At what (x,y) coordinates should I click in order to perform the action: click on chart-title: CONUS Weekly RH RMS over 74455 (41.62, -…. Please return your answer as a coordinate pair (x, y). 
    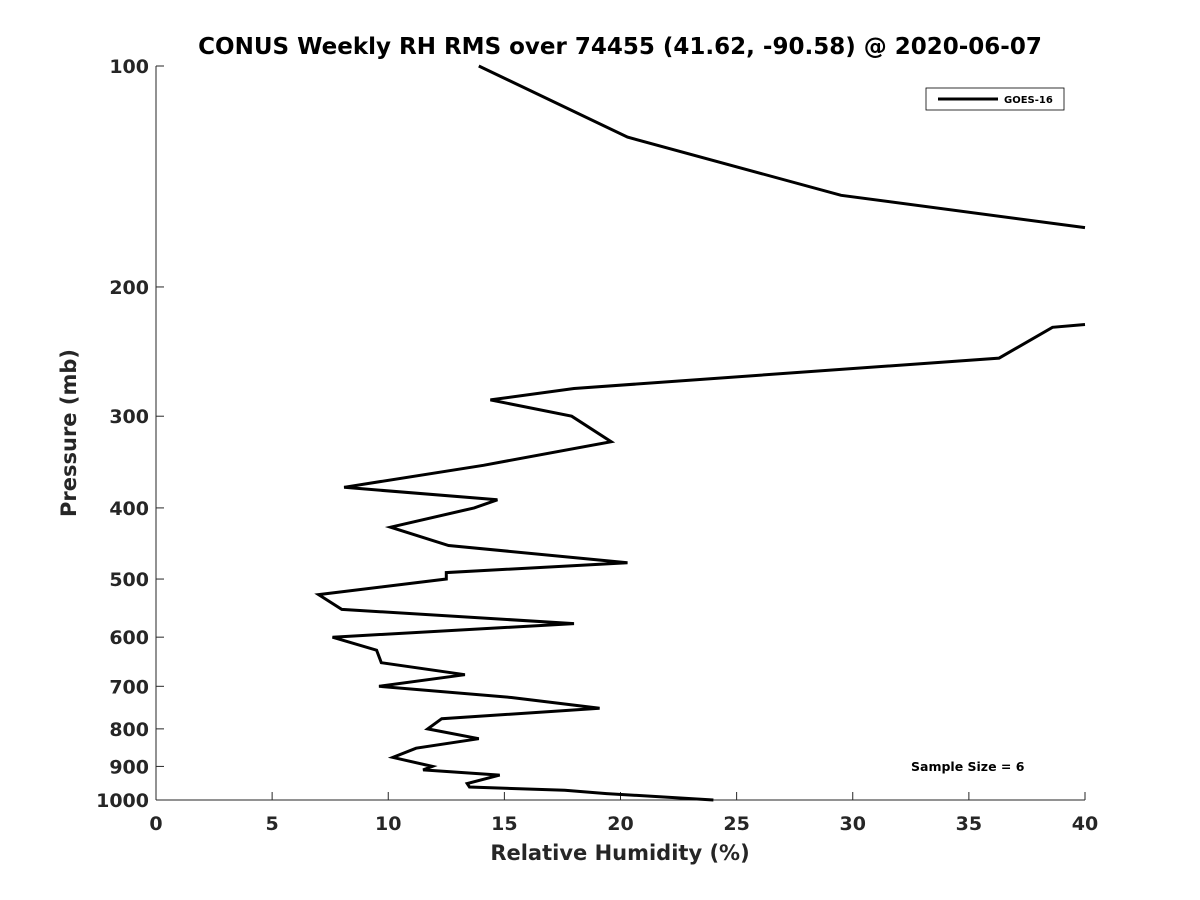
    Looking at the image, I should click on (620, 47).